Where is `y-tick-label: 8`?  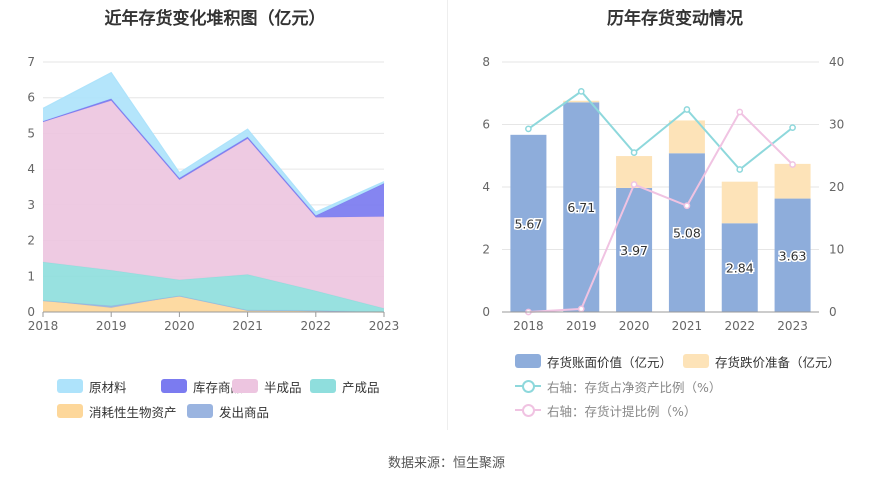 y-tick-label: 8 is located at coordinates (486, 62).